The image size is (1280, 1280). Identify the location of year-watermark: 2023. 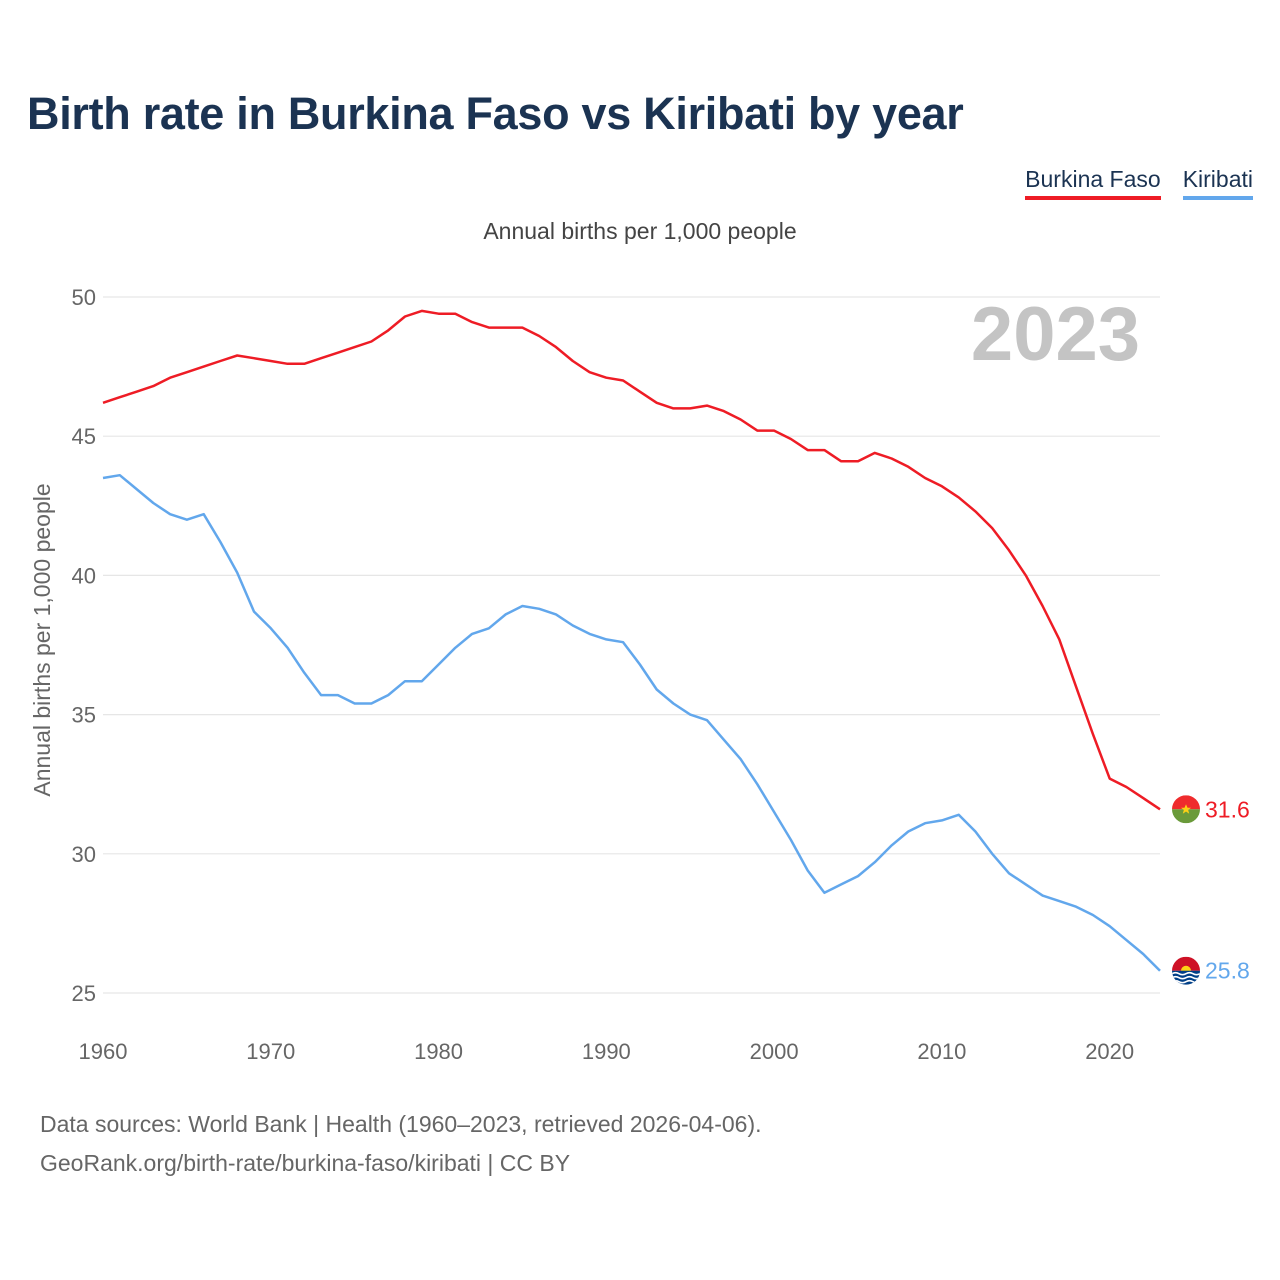
(1055, 334).